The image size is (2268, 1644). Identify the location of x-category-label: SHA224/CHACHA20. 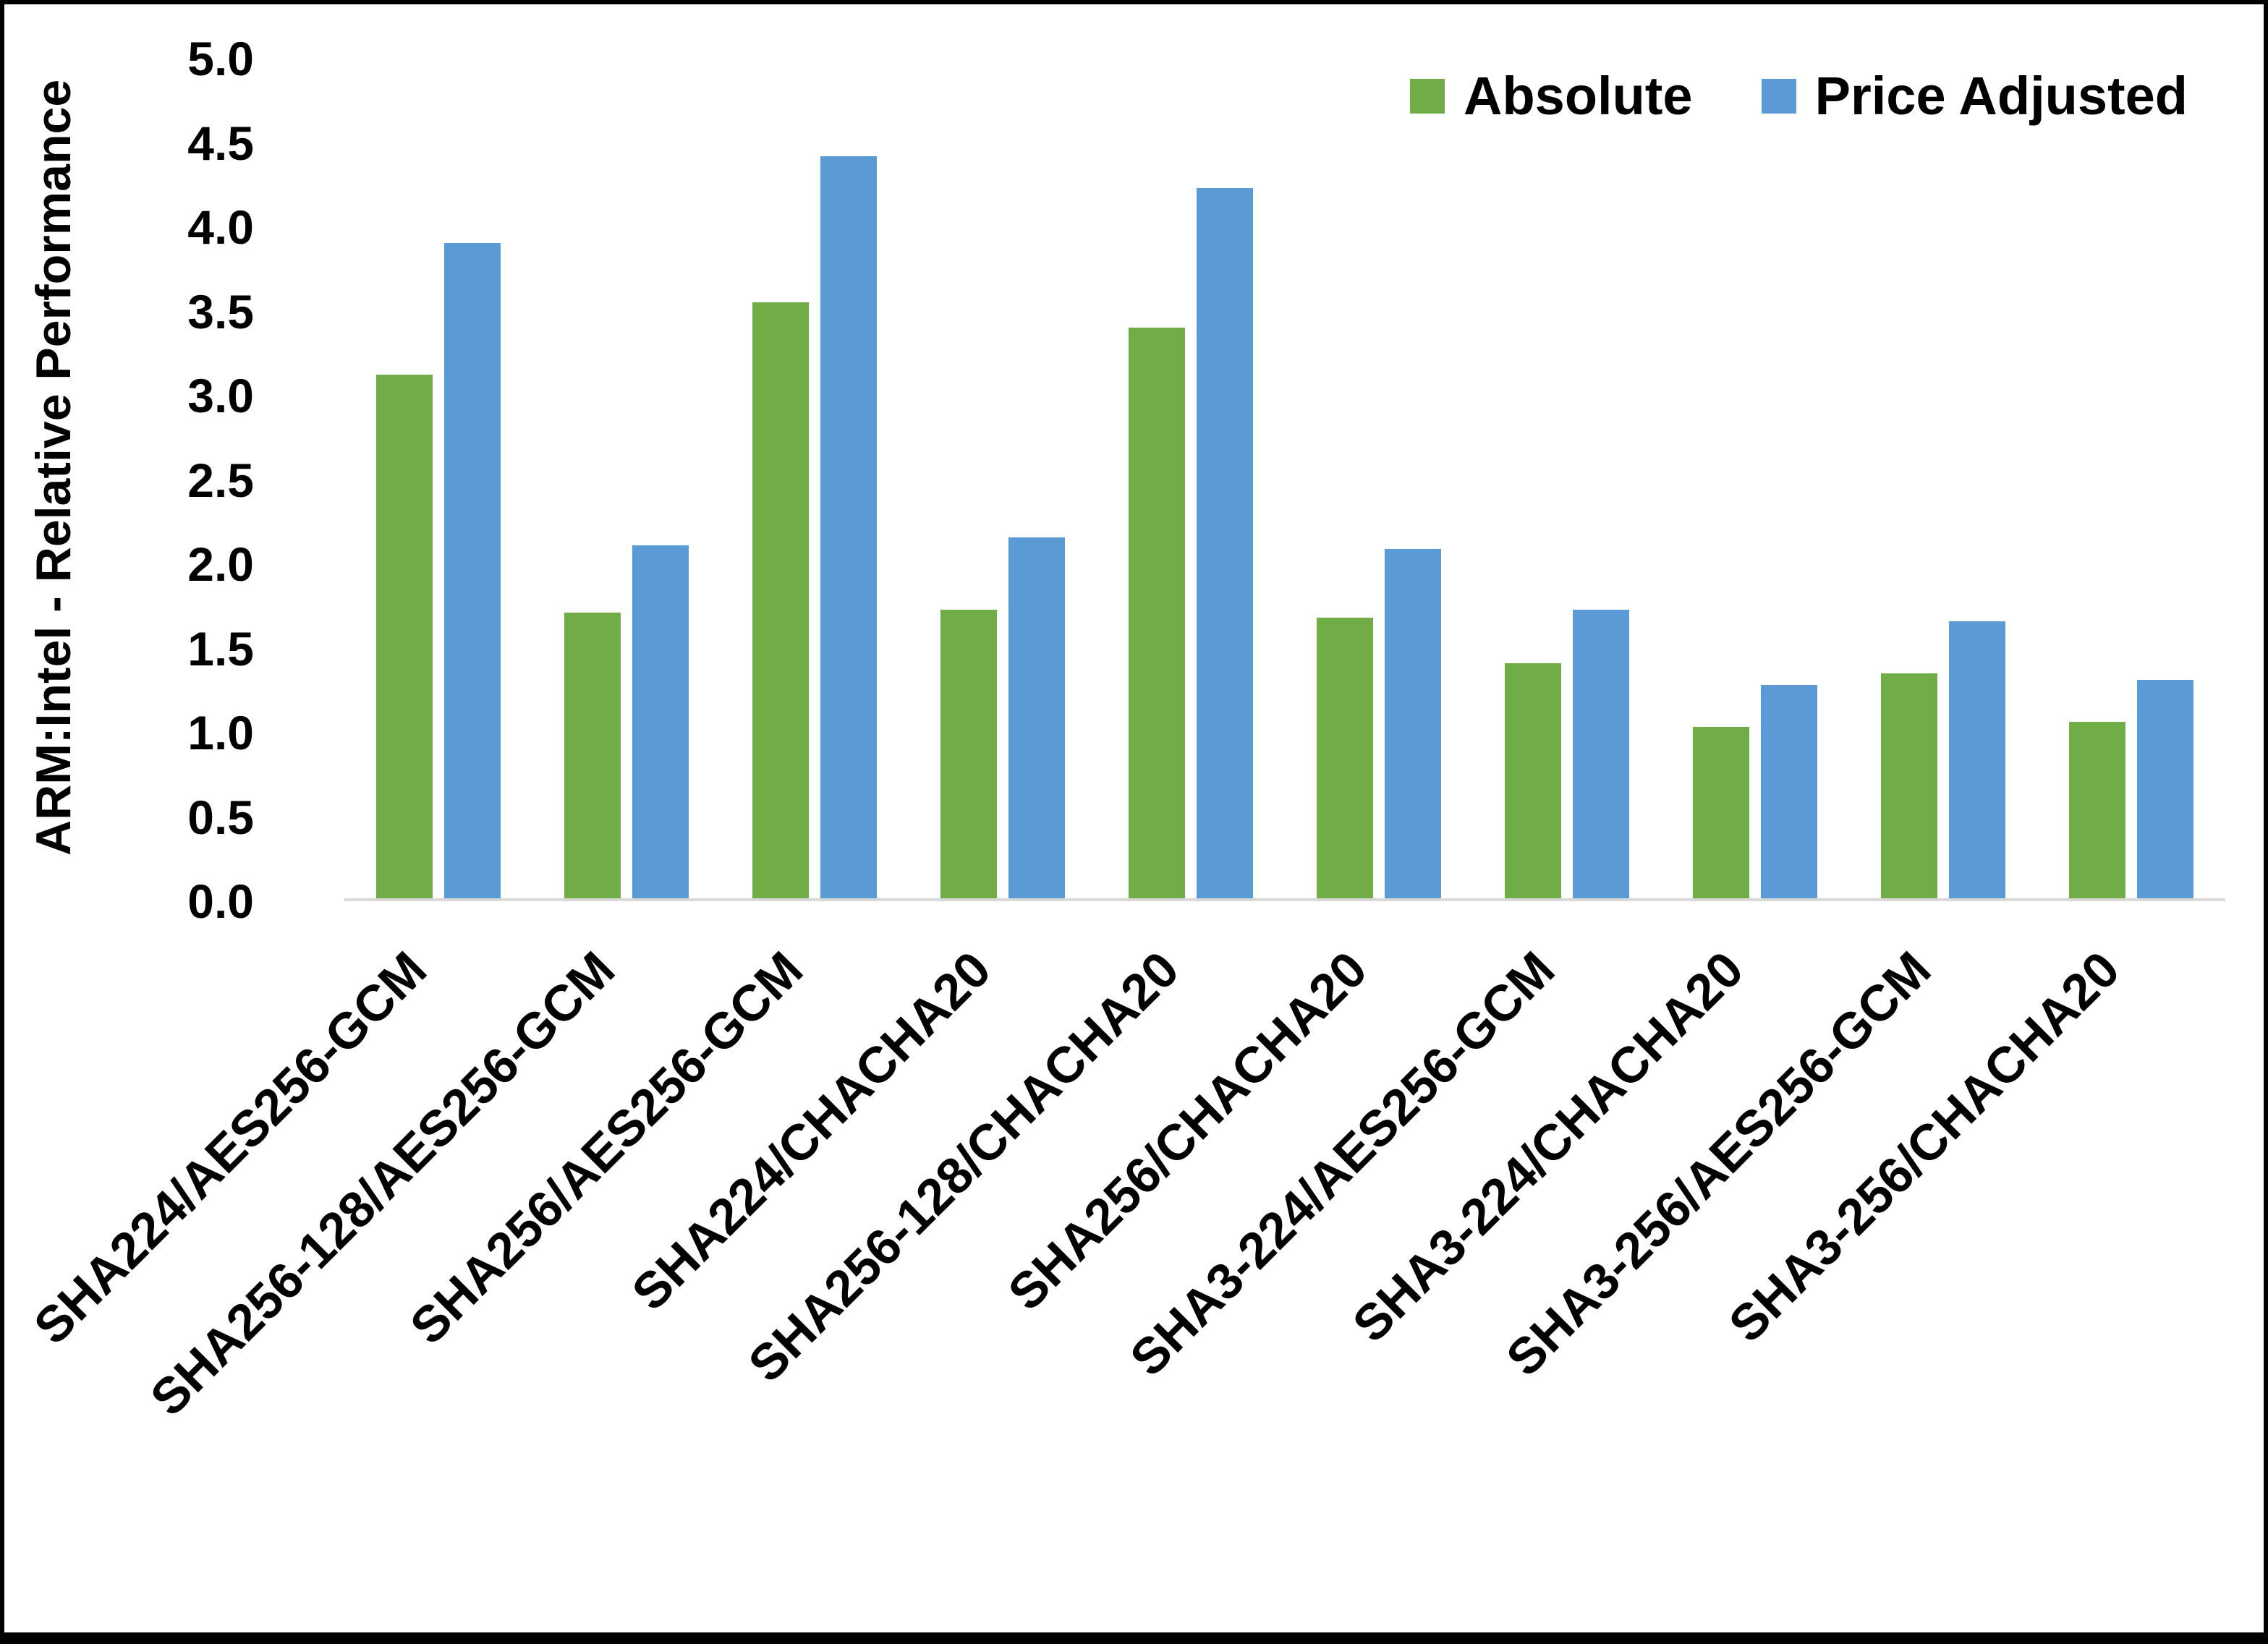
(811, 1130).